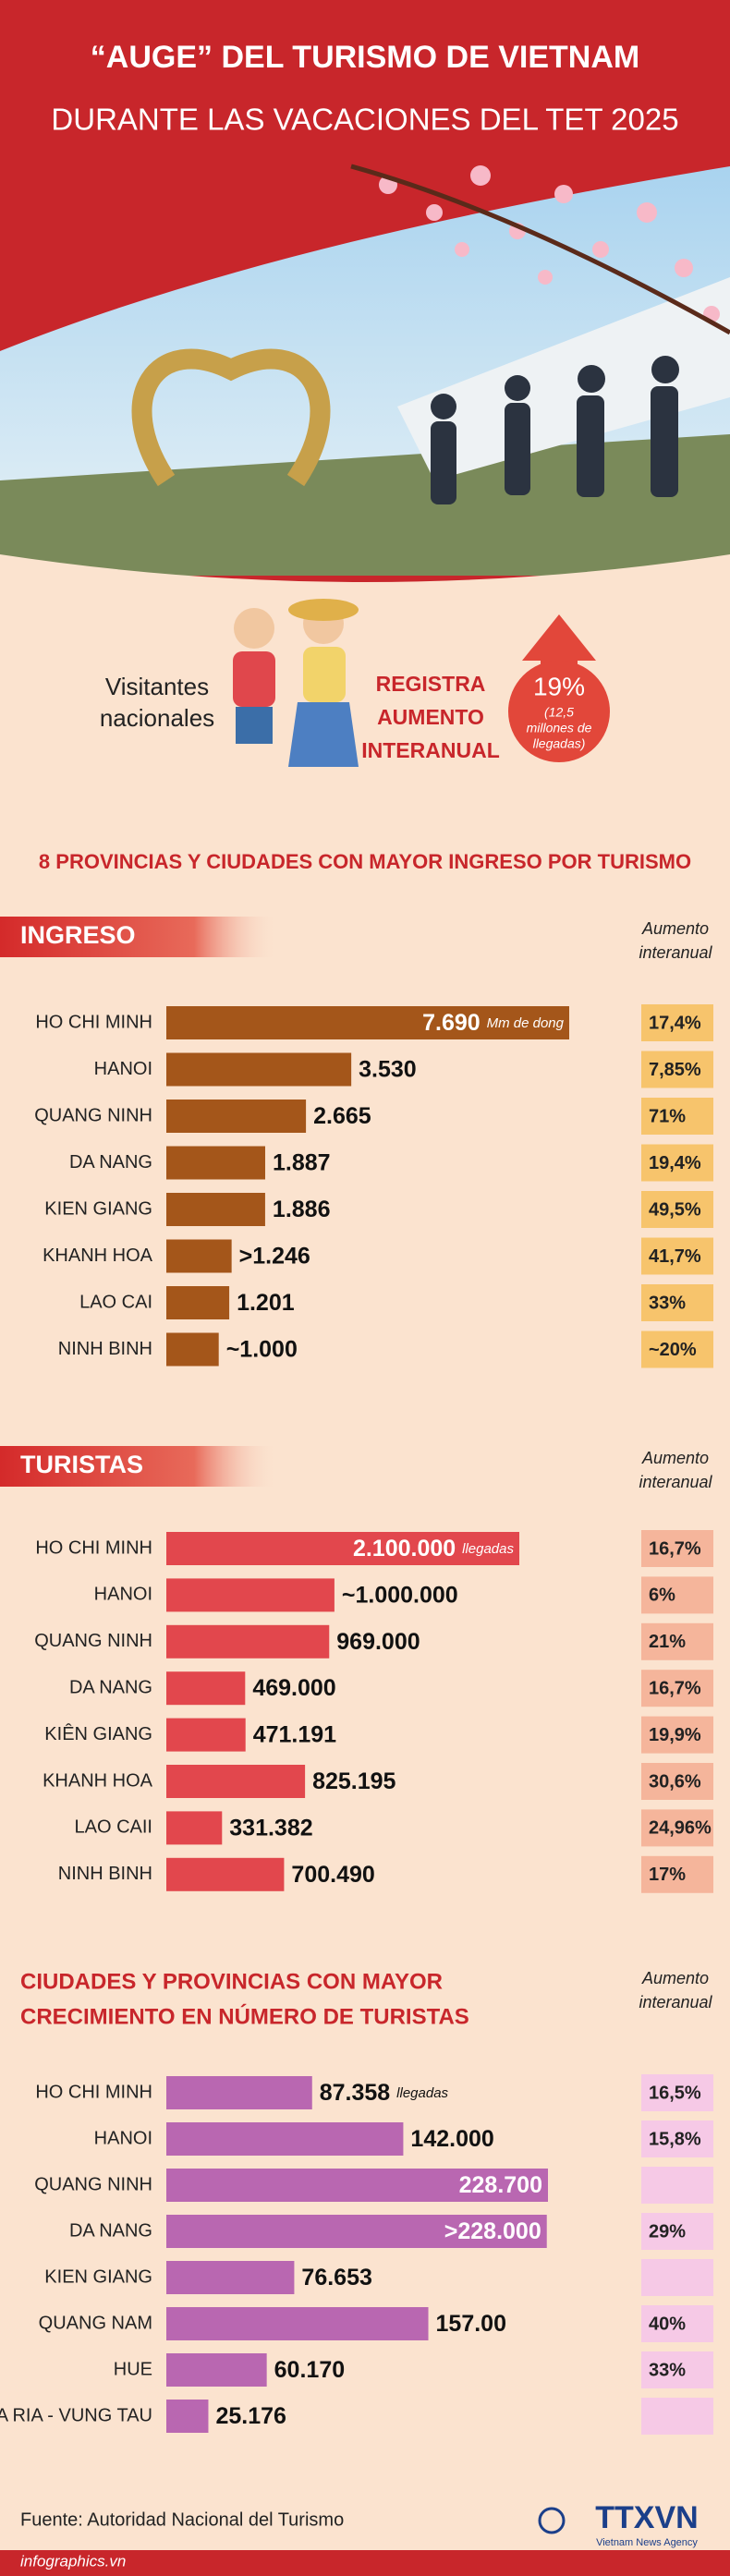  Describe the element at coordinates (422, 2093) in the screenshot. I see `unit: llegadas` at that location.